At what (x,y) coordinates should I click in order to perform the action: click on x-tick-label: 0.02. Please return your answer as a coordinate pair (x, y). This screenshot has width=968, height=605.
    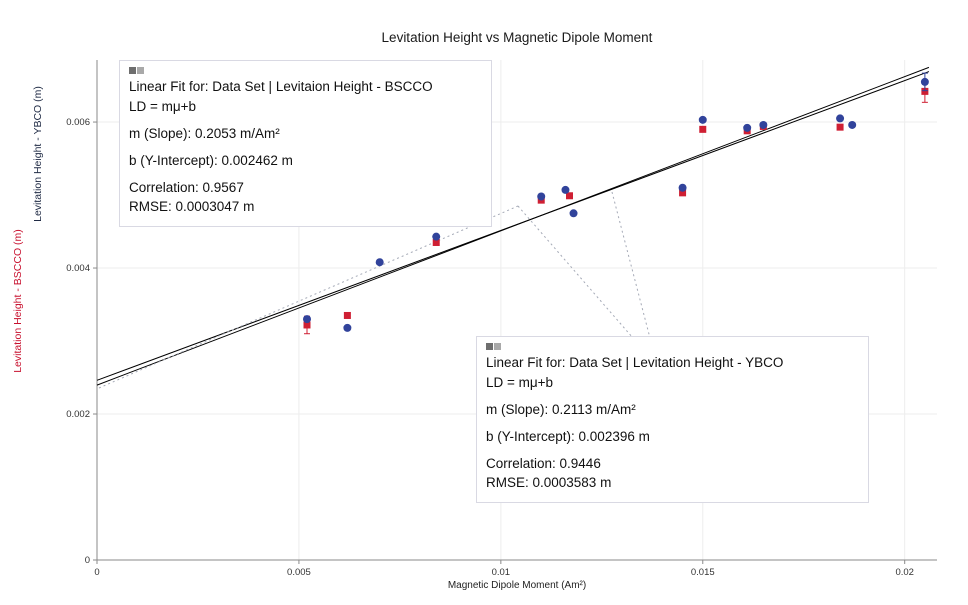
    Looking at the image, I should click on (904, 572).